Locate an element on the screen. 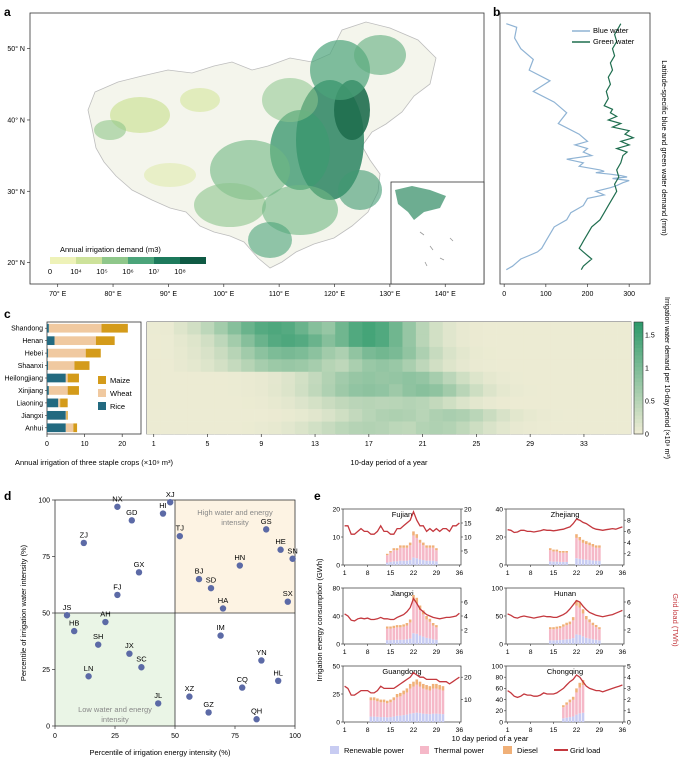 This screenshot has height=758, width=685. map-demand-blobs is located at coordinates (250, 146).